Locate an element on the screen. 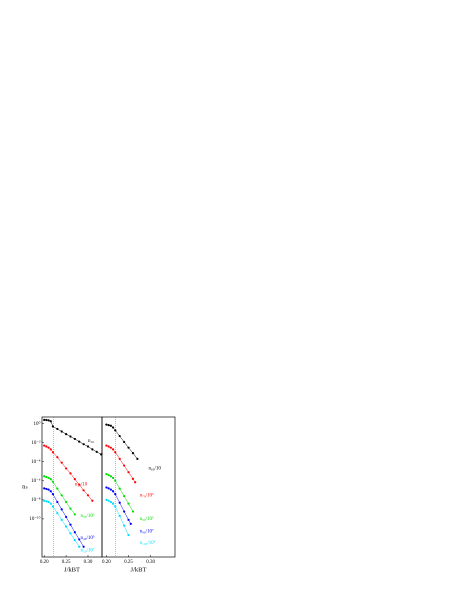 The image size is (471, 609). annotation: n₁₀₀/10⁹ is located at coordinates (148, 543).